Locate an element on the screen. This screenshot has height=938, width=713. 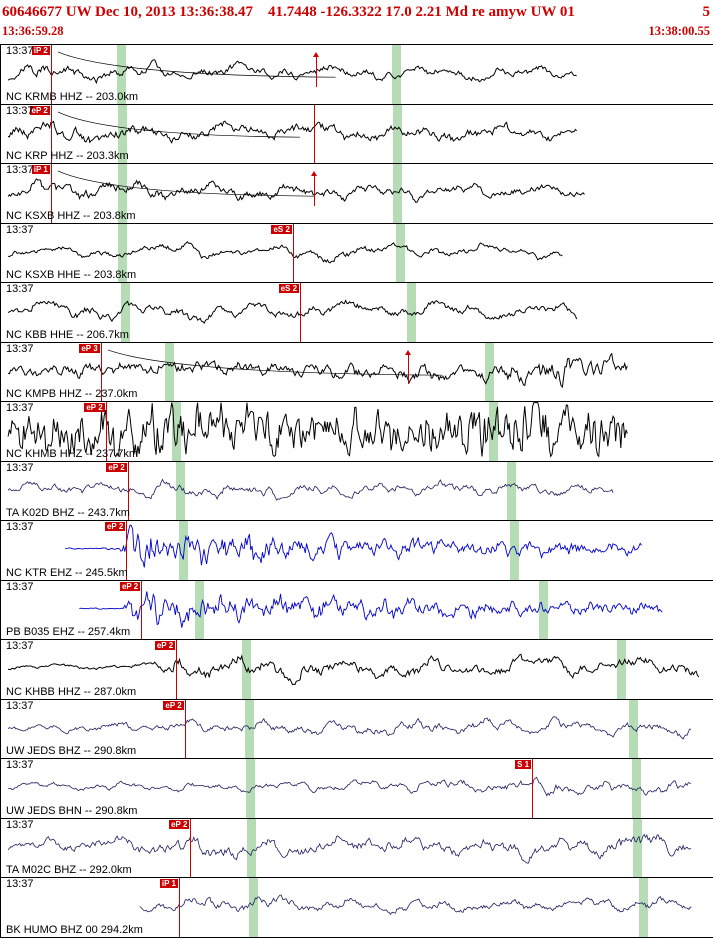
trace-panel: 13:37 NC KHBB HHZ -- 287.0km eP 2 is located at coordinates (357, 670).